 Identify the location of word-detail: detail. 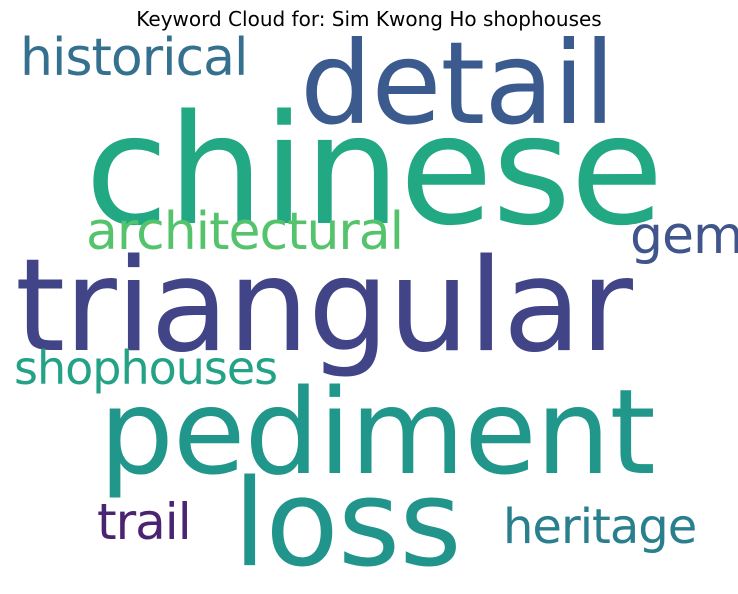
(457, 83).